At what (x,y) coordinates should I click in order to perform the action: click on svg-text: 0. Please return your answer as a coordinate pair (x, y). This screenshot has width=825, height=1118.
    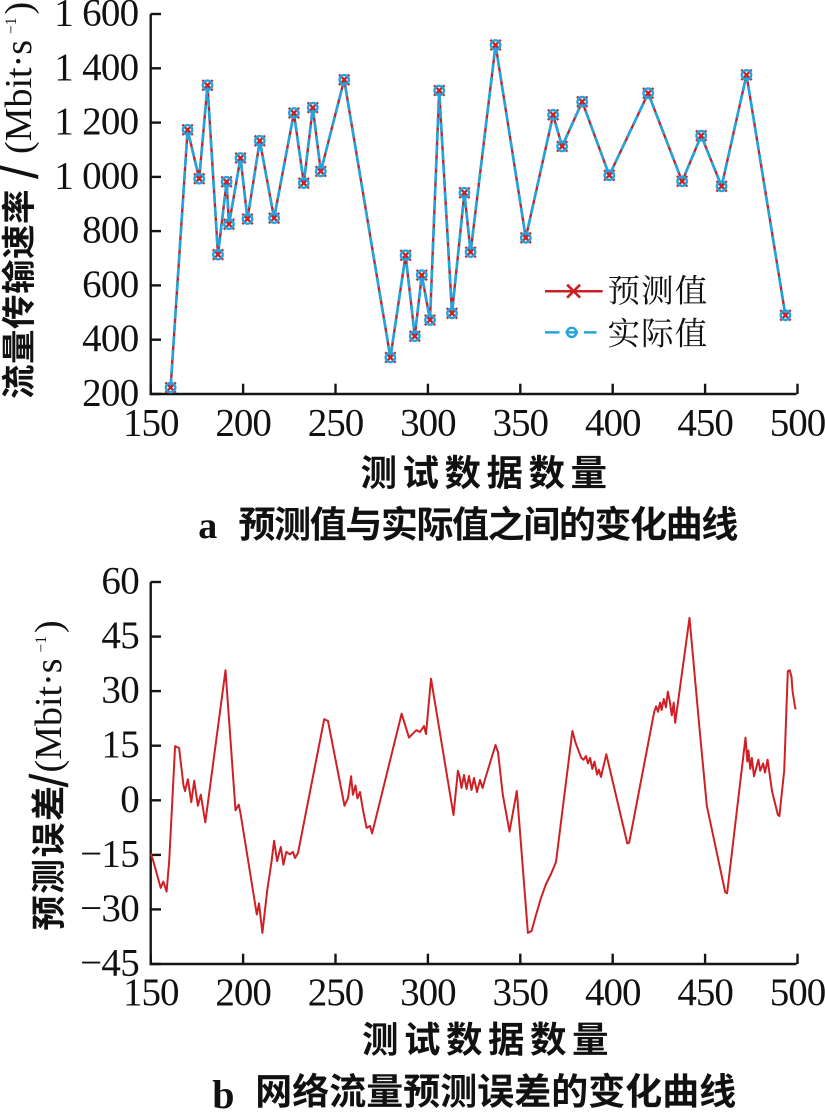
    Looking at the image, I should click on (129, 799).